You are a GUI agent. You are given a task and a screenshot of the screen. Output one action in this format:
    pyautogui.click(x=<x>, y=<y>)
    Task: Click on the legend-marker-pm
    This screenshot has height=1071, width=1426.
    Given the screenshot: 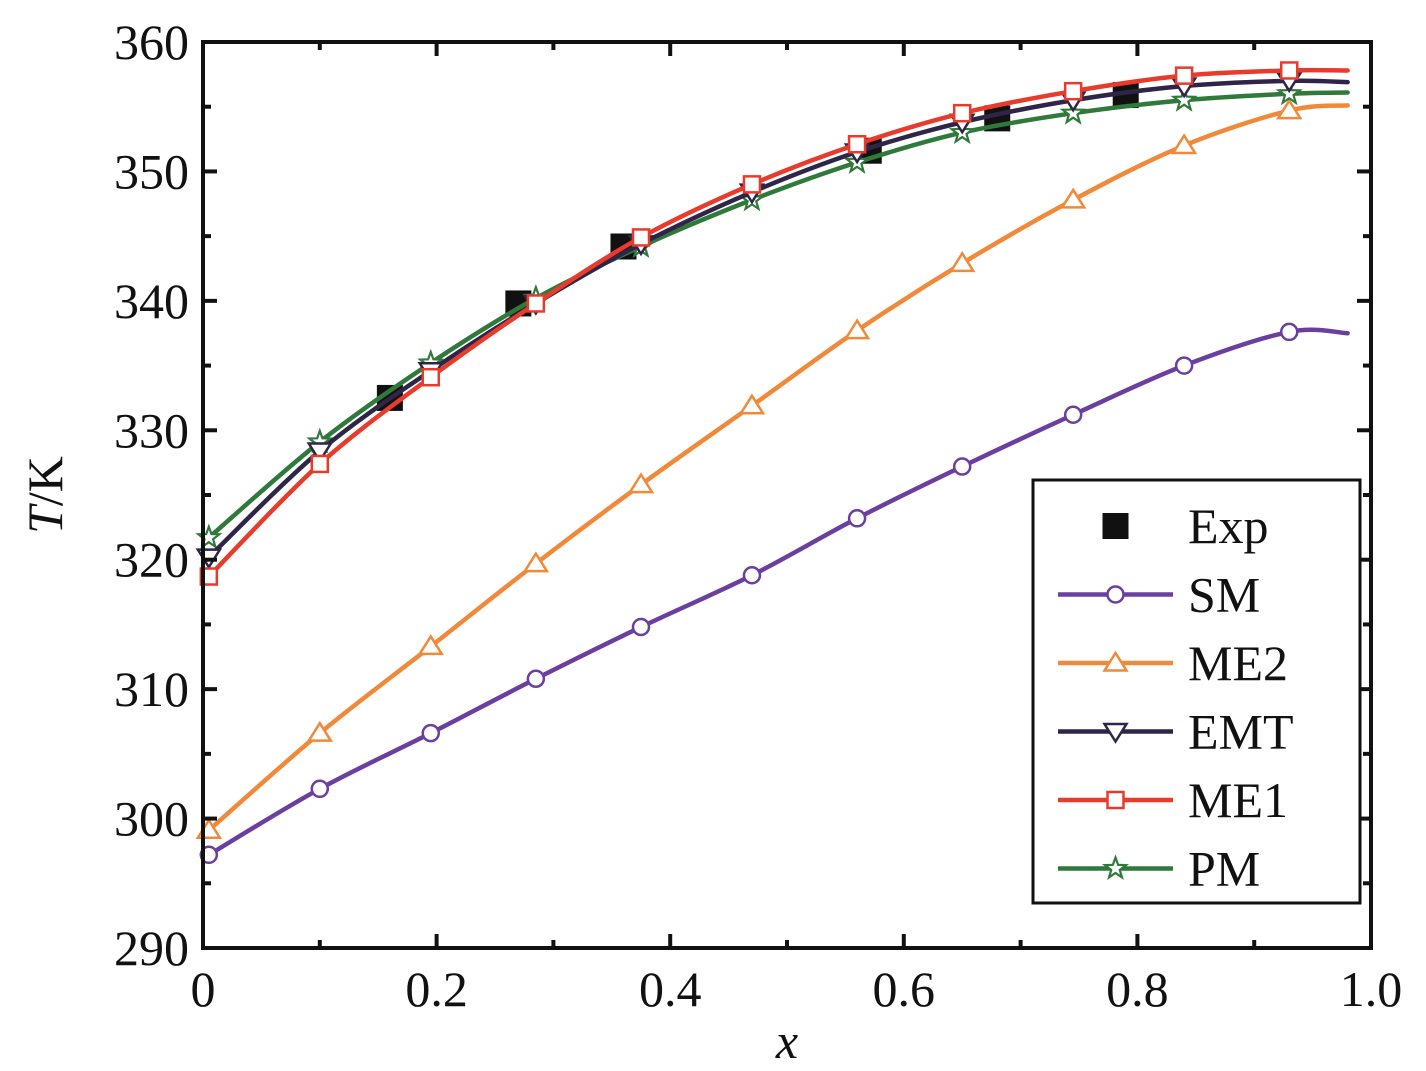 What is the action you would take?
    pyautogui.click(x=1115, y=867)
    